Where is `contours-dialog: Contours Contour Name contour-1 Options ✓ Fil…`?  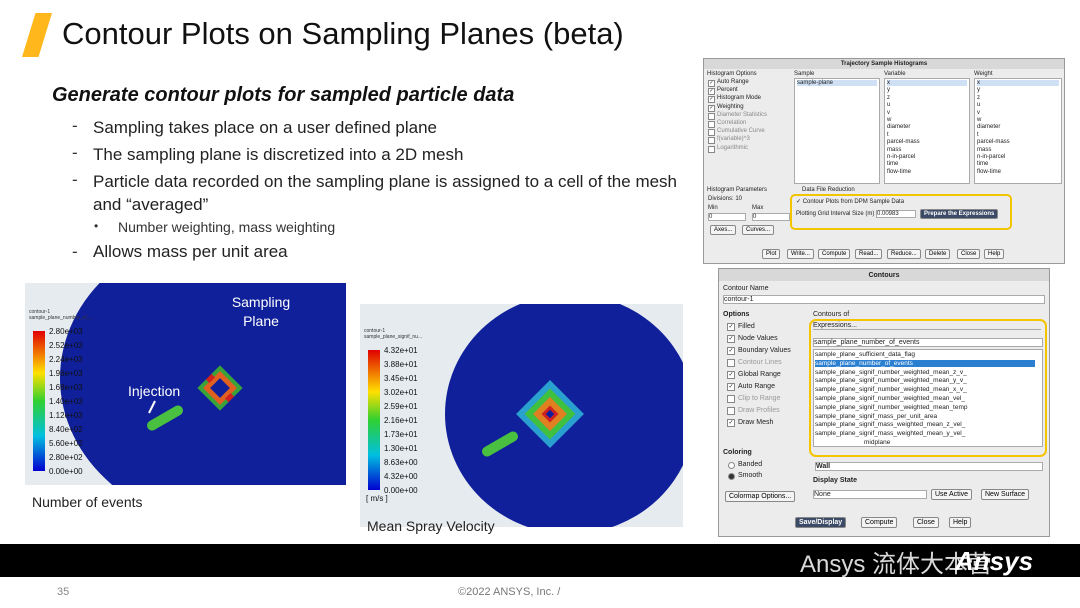 contours-dialog: Contours Contour Name contour-1 Options ✓ Fil… is located at coordinates (884, 402).